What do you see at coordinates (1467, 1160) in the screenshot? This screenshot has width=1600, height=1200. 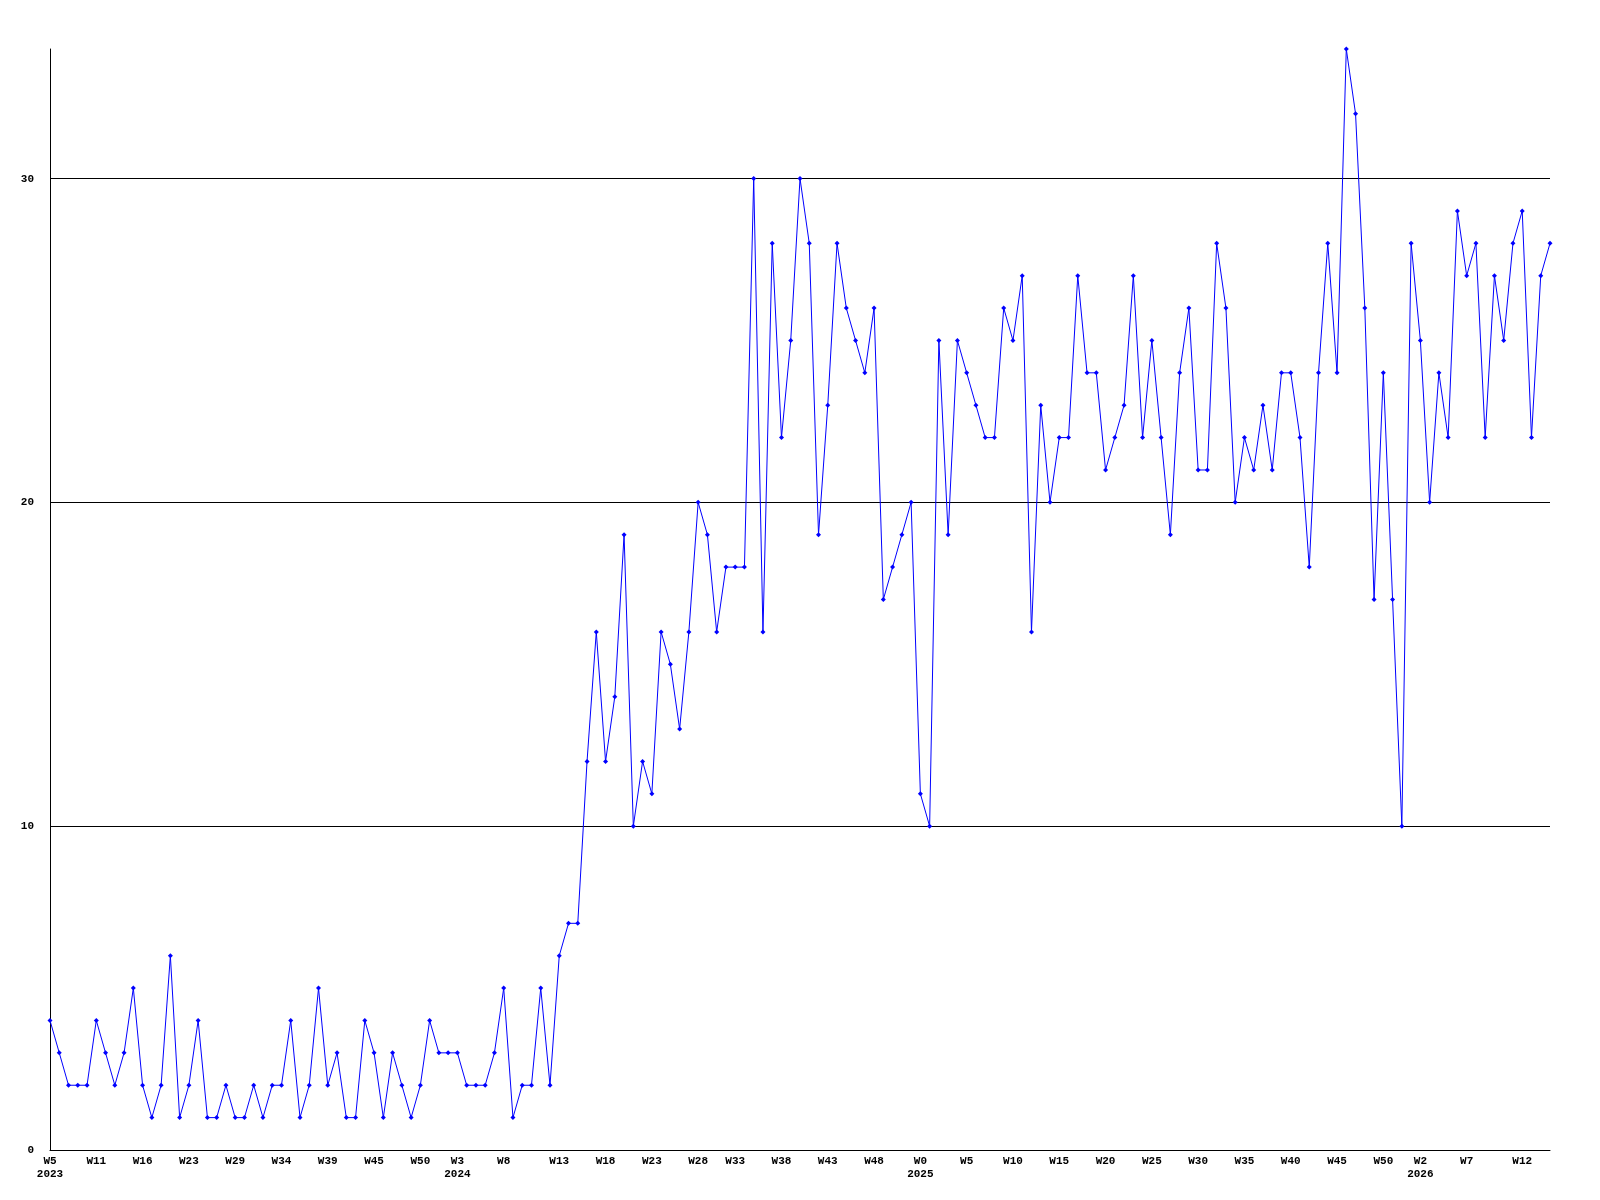 I see `x-tick-label: W7` at bounding box center [1467, 1160].